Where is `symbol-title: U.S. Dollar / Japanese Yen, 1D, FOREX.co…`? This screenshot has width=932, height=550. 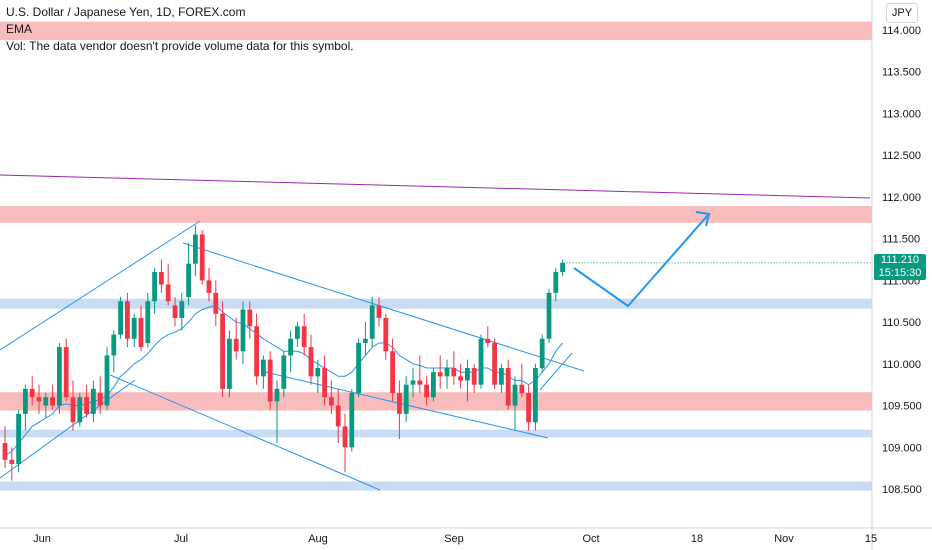
symbol-title: U.S. Dollar / Japanese Yen, 1D, FOREX.co… is located at coordinates (126, 12).